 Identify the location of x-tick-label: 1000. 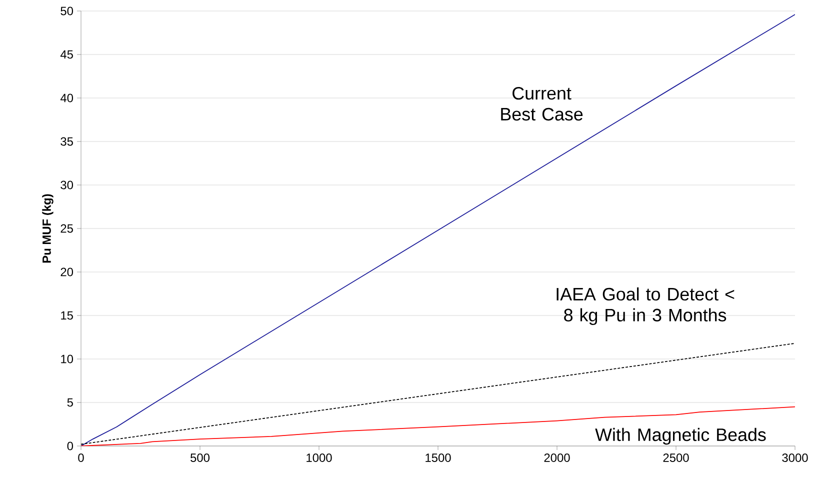
(319, 458).